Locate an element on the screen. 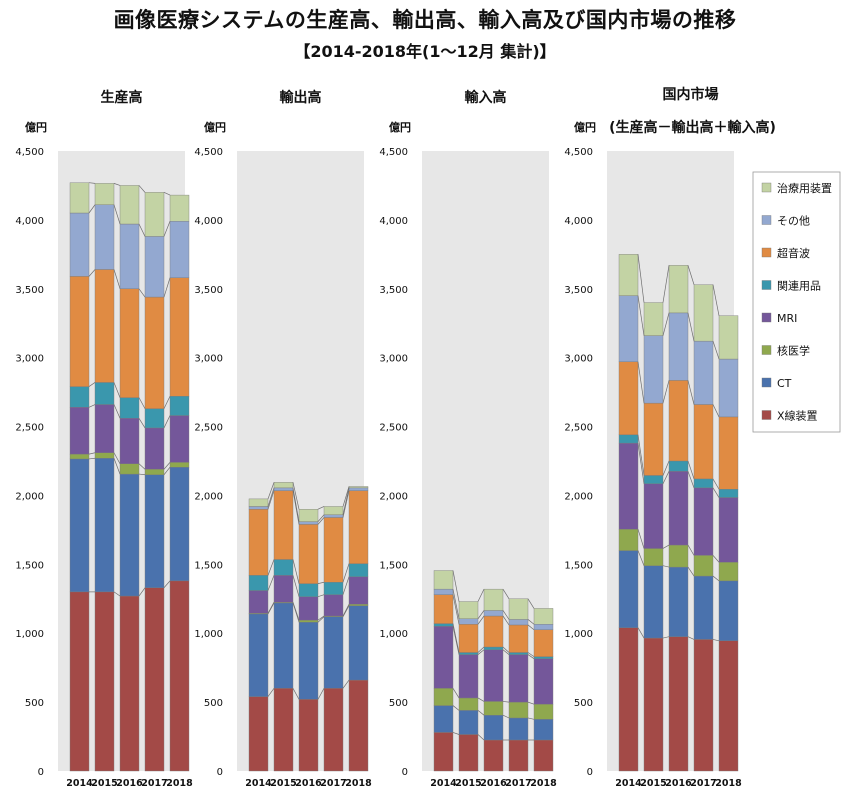  y-tick-label: 4,500 is located at coordinates (208, 152).